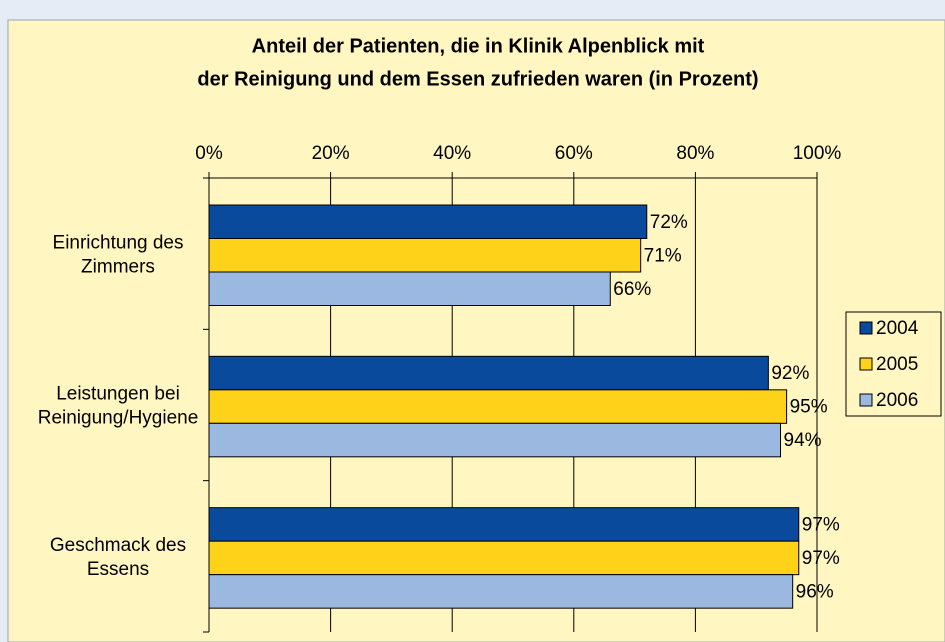 Image resolution: width=945 pixels, height=642 pixels. I want to click on legend-label: 2005, so click(897, 364).